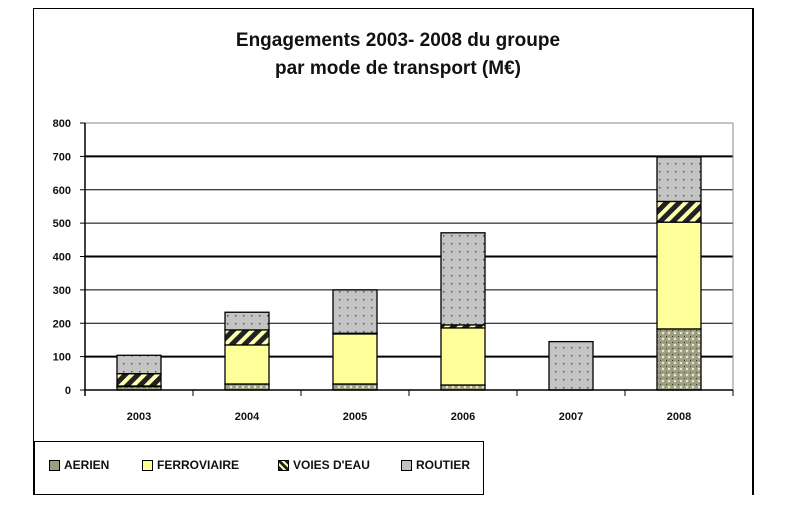 This screenshot has height=512, width=796. I want to click on bar-routier-2003, so click(139, 364).